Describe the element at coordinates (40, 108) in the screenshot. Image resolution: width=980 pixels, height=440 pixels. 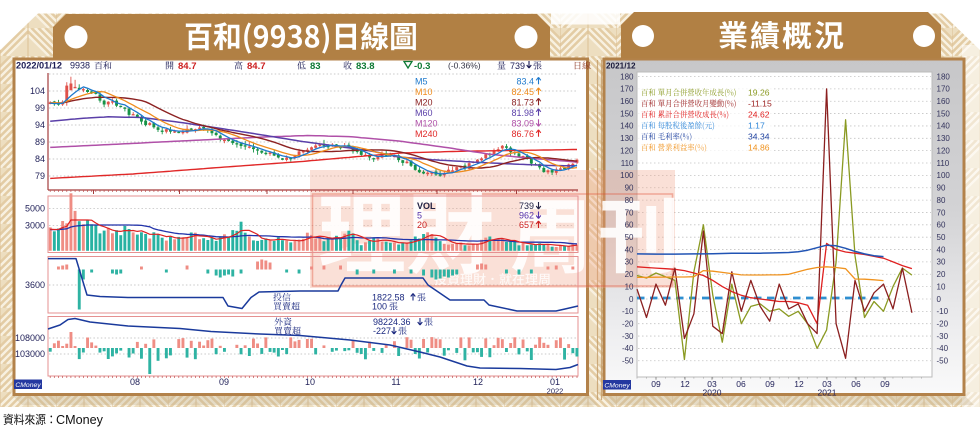
I see `svg-text: 99` at that location.